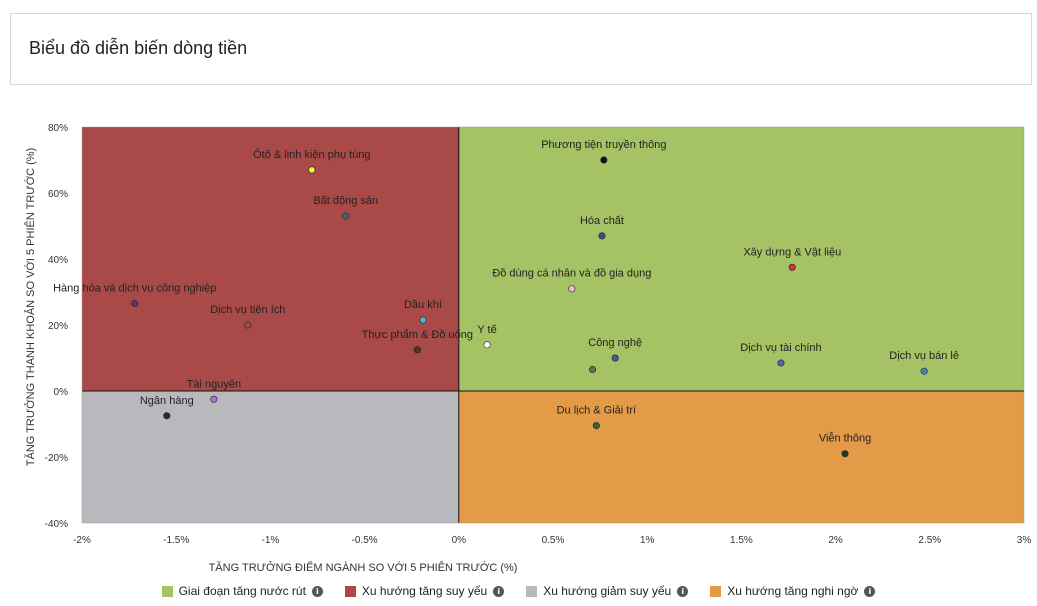  I want to click on chart-title-card: Biểu đồ diễn biến dòng tiền, so click(521, 49).